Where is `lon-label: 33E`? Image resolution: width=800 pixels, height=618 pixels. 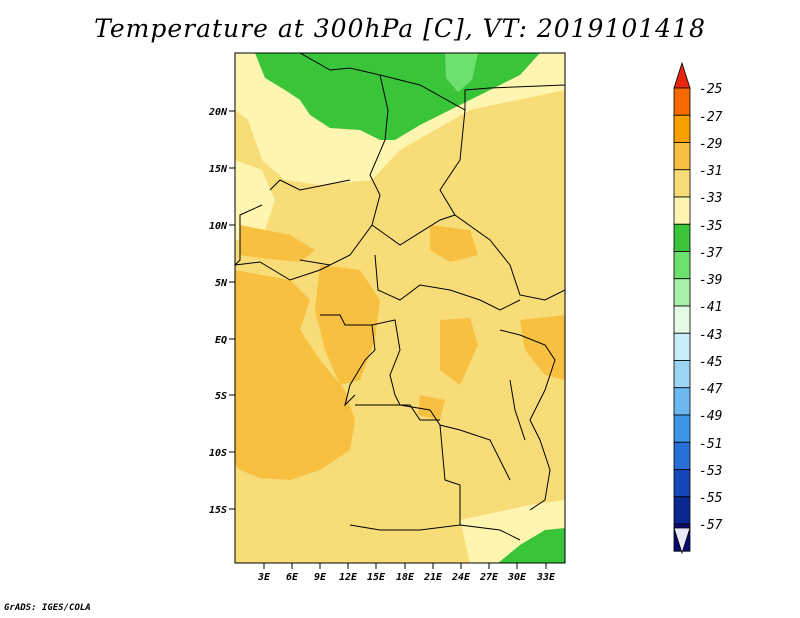 lon-label: 33E is located at coordinates (546, 577).